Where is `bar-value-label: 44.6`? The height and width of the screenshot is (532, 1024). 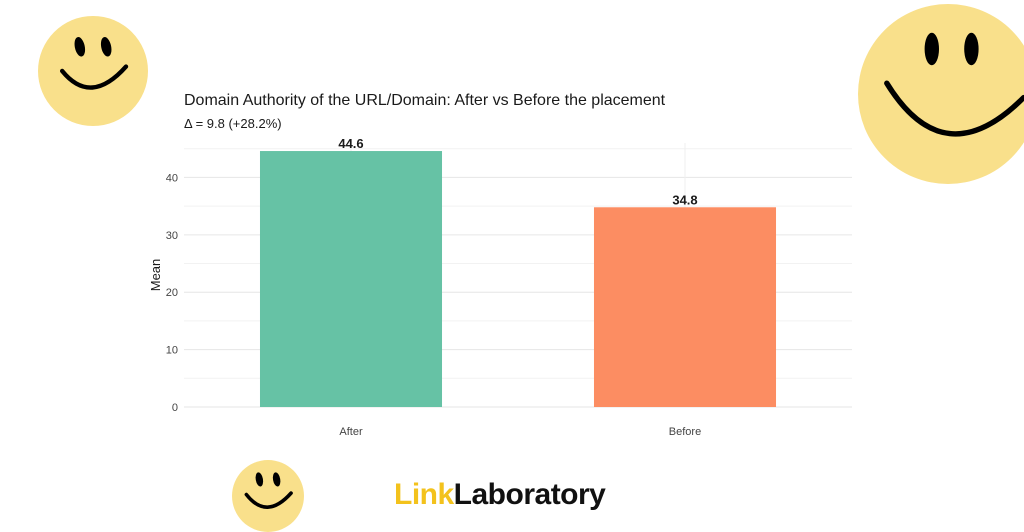 bar-value-label: 44.6 is located at coordinates (350, 143).